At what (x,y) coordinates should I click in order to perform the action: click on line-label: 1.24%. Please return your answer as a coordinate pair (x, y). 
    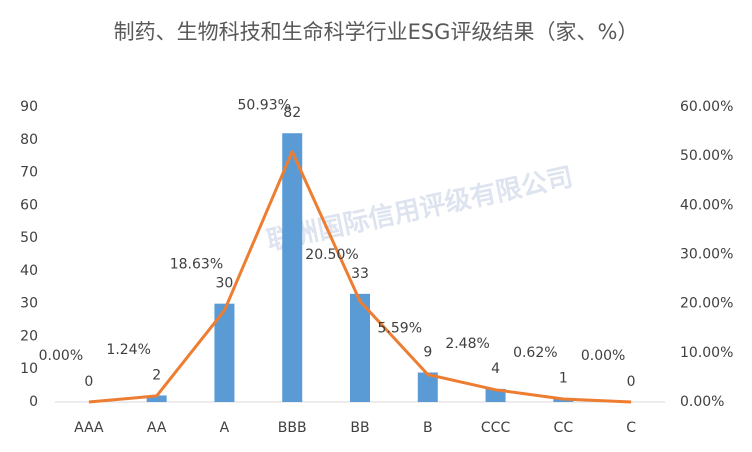
    Looking at the image, I should click on (128, 350).